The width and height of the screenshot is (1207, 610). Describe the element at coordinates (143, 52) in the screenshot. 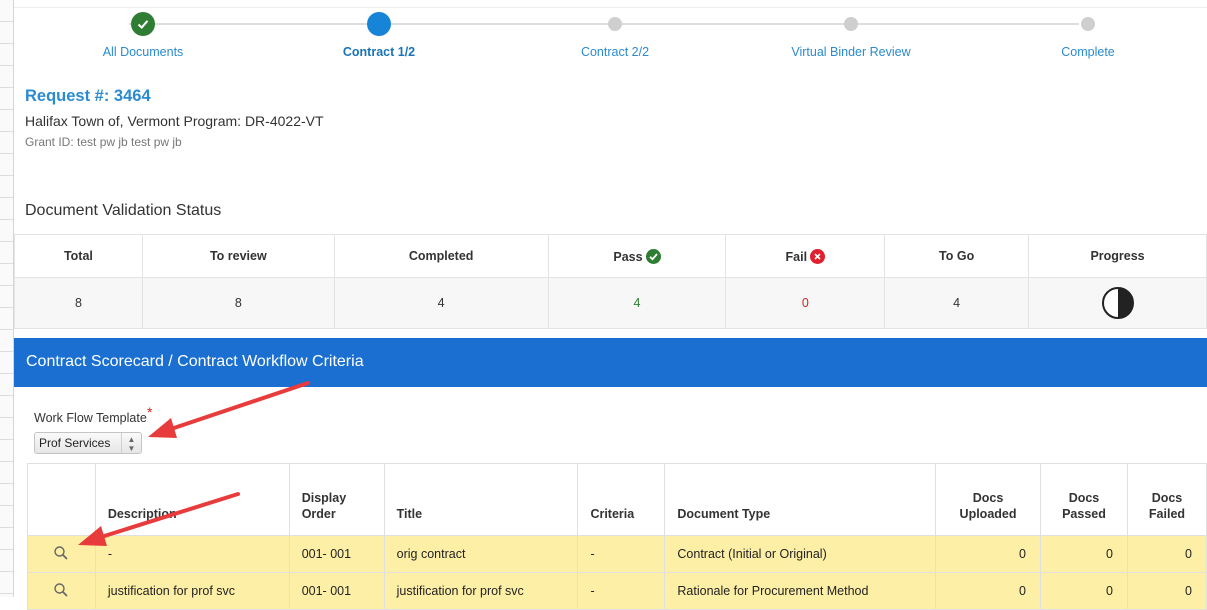

I see `step-label: All Documents` at that location.